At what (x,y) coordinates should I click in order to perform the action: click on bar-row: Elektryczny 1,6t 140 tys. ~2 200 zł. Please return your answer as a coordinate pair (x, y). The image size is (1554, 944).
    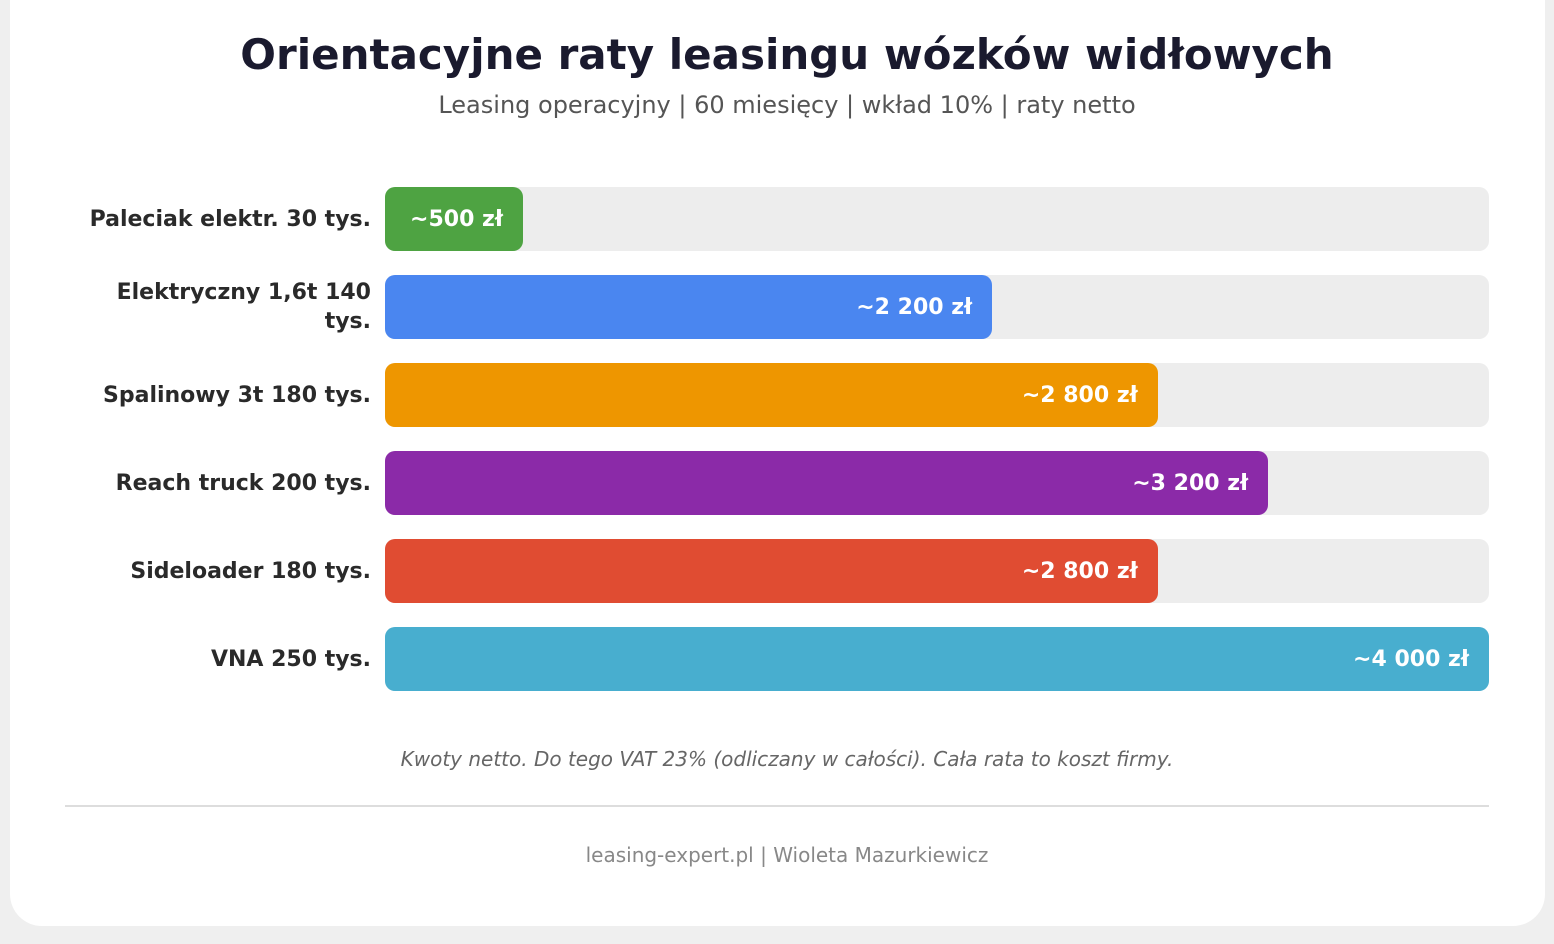
    Looking at the image, I should click on (782, 307).